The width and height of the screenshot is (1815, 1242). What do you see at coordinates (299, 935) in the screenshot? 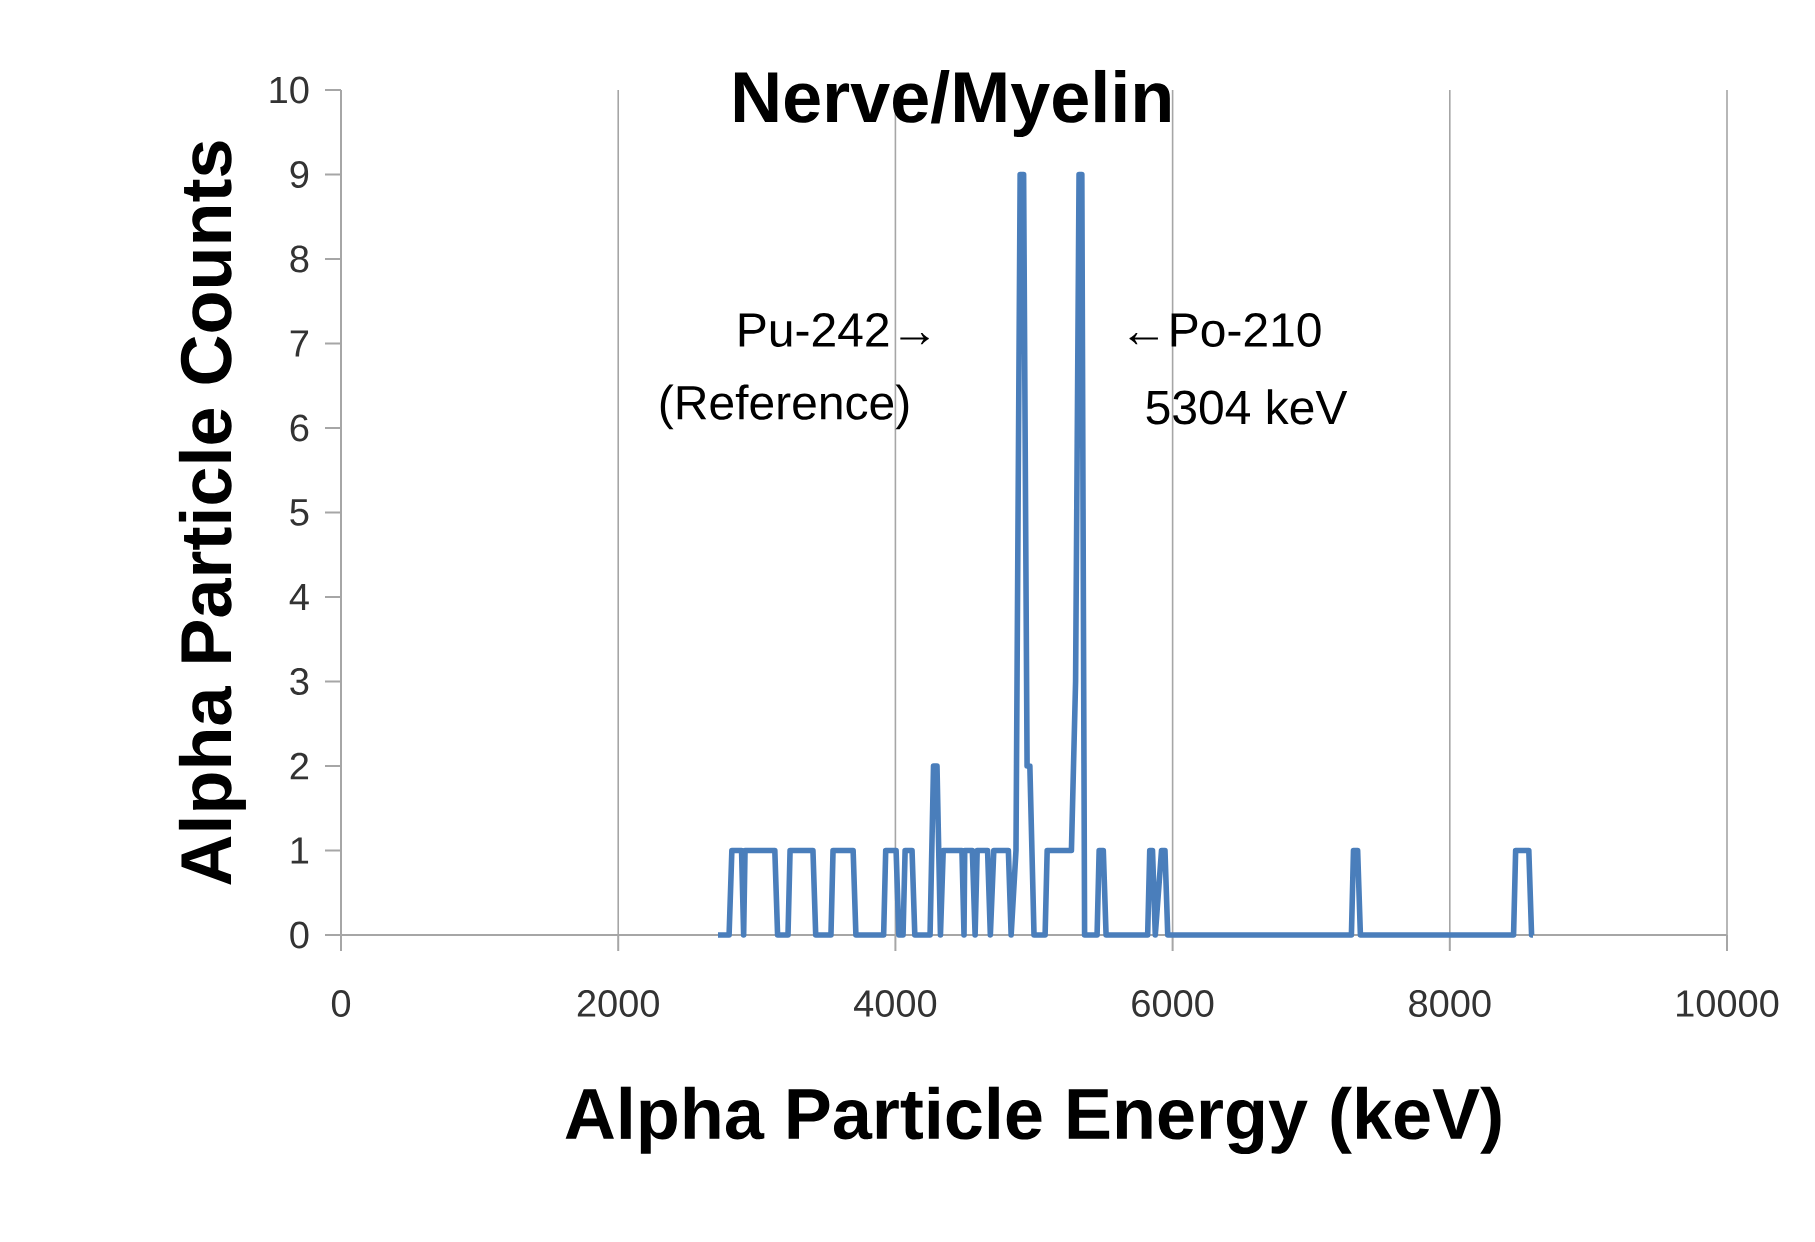
I see `y-tick-label: 0` at bounding box center [299, 935].